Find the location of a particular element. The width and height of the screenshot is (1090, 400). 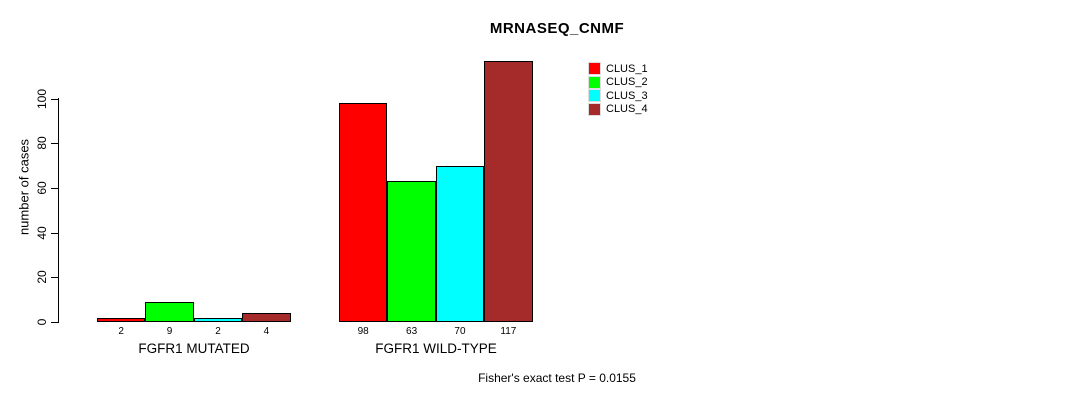

y-tick-label: 0 is located at coordinates (42, 322).